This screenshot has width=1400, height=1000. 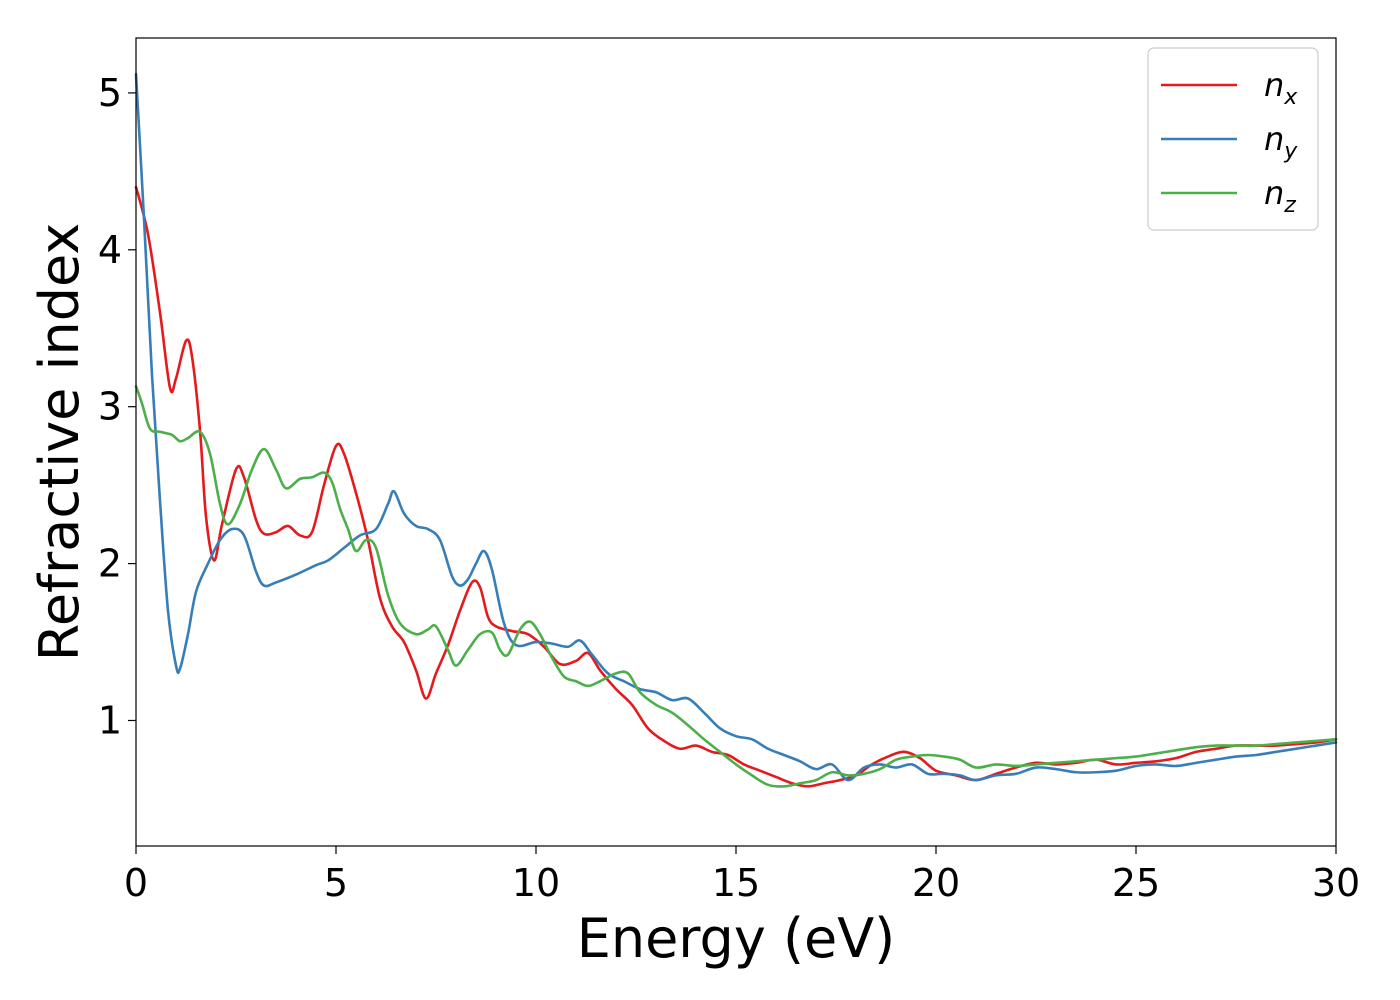 What do you see at coordinates (110, 407) in the screenshot?
I see `y-tick-label: 3` at bounding box center [110, 407].